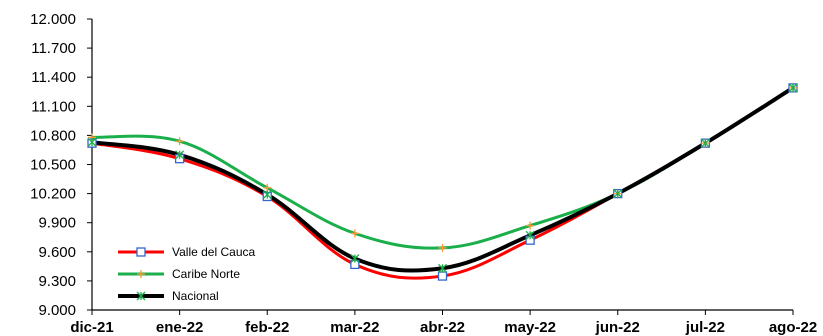  Describe the element at coordinates (530, 327) in the screenshot. I see `x-tick-label: may-22` at that location.